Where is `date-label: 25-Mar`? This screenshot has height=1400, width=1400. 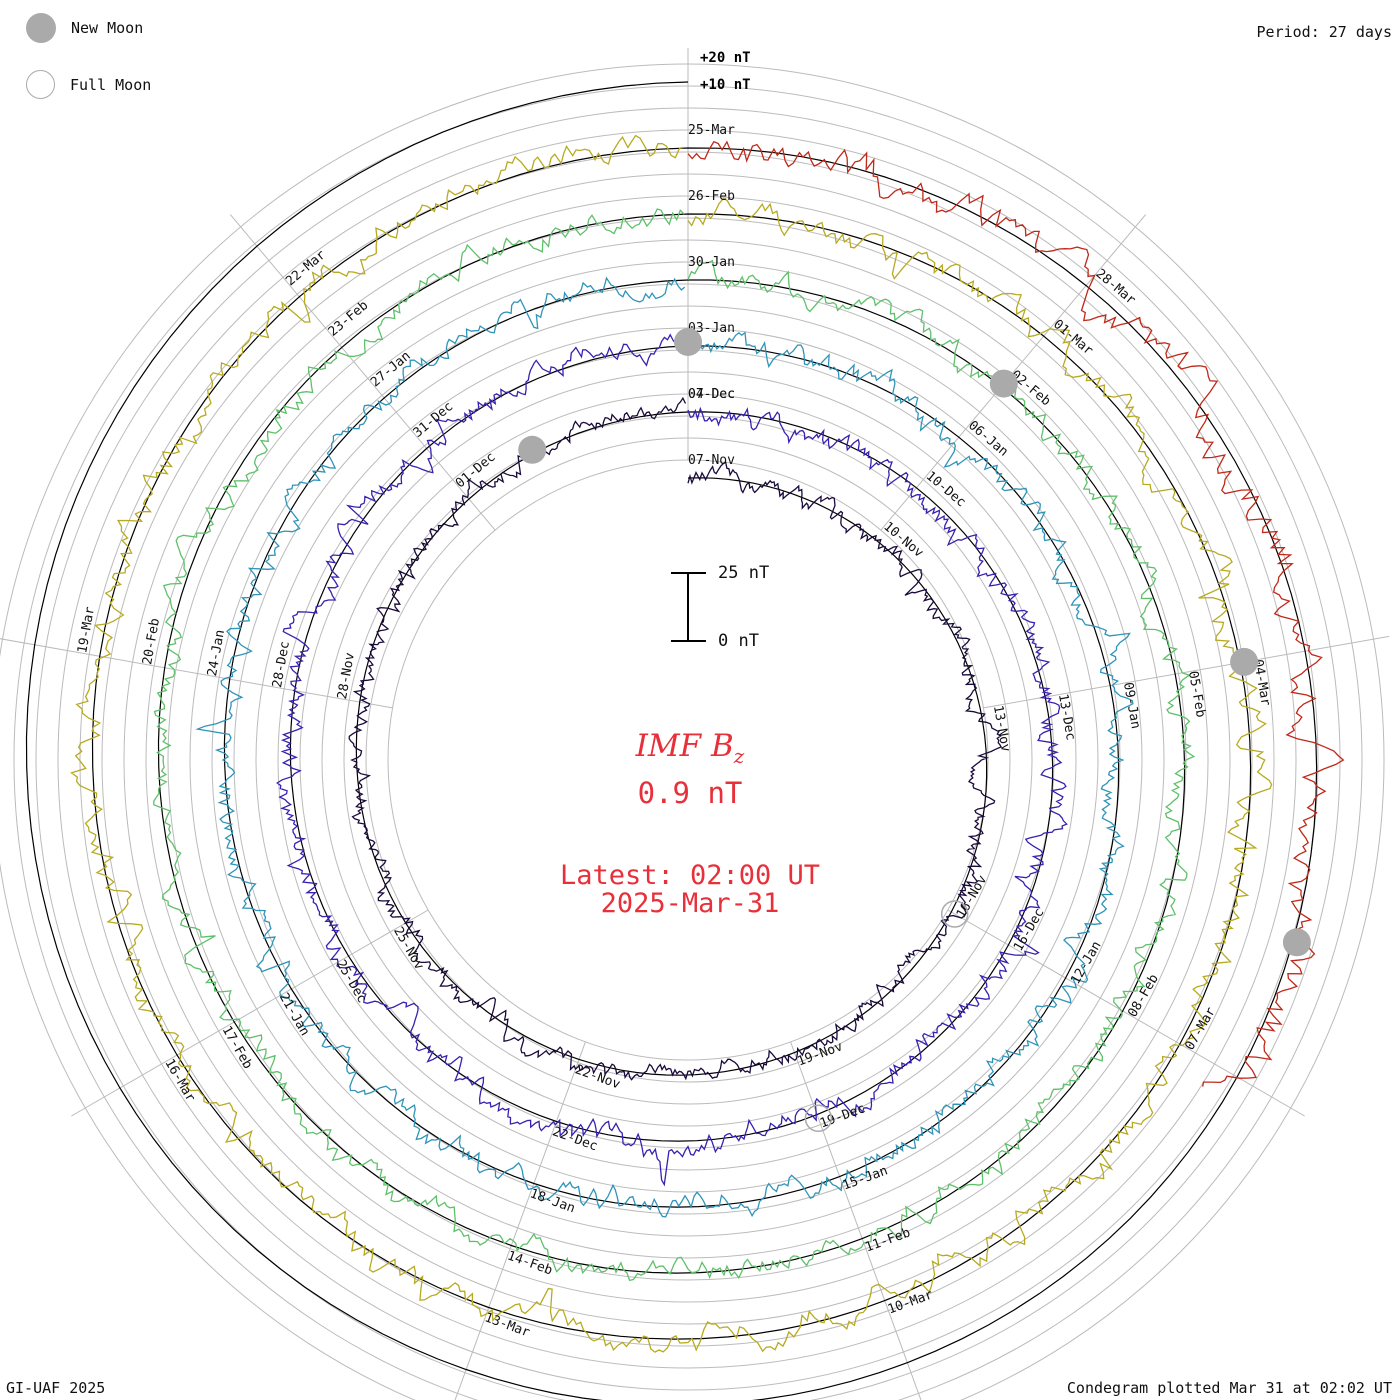 date-label: 25-Mar is located at coordinates (711, 130).